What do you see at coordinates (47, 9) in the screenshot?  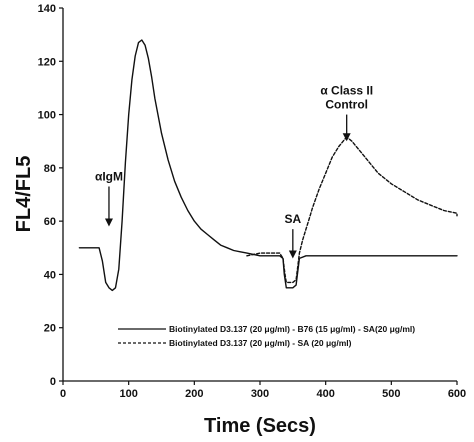 I see `y-tick-label-7: 140` at bounding box center [47, 9].